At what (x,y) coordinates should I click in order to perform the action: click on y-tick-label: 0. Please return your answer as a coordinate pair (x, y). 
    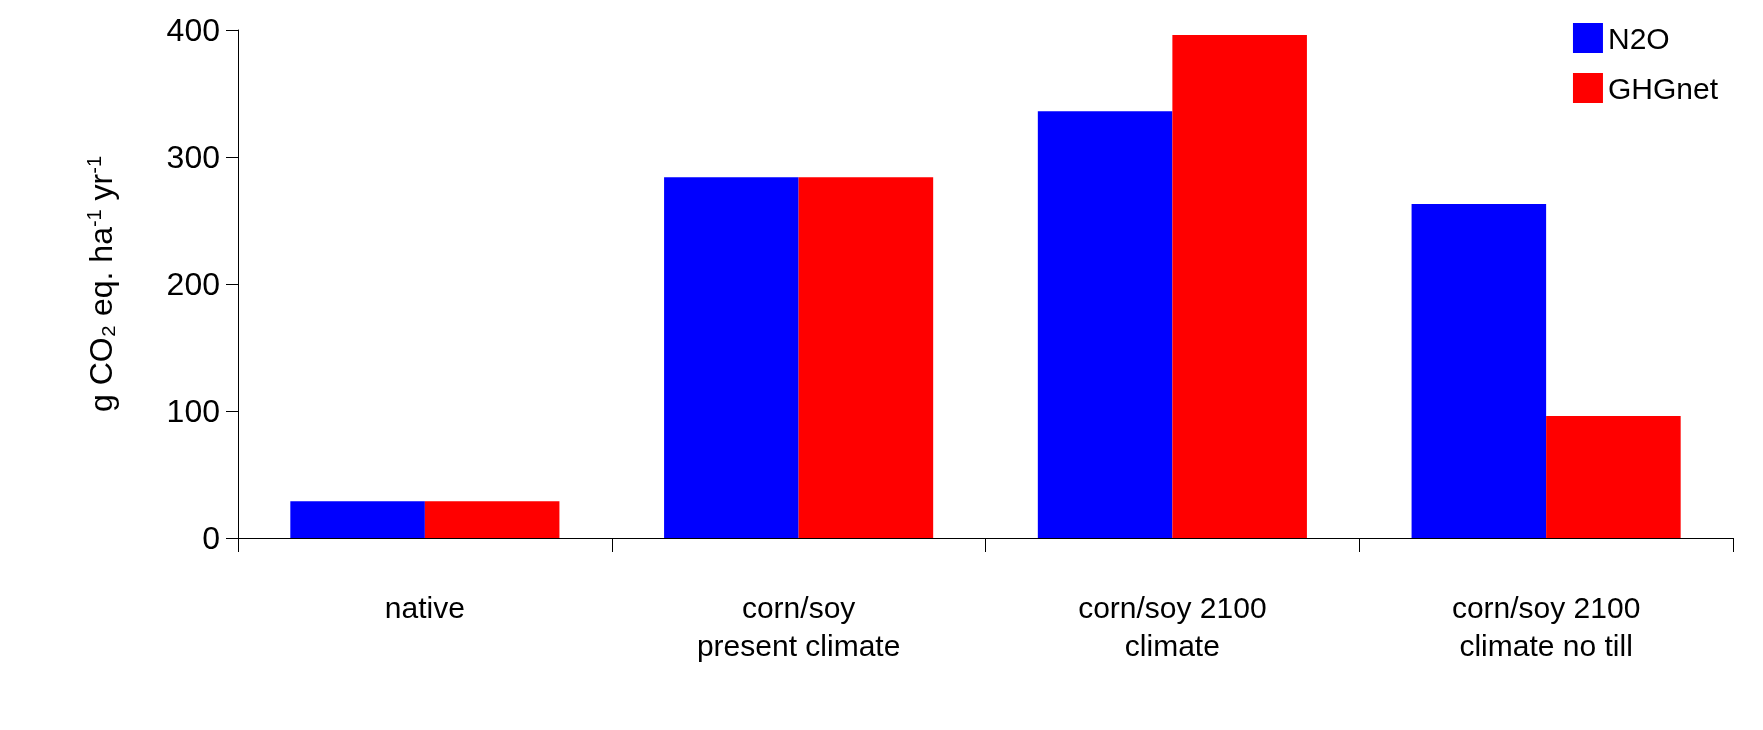
    Looking at the image, I should click on (211, 538).